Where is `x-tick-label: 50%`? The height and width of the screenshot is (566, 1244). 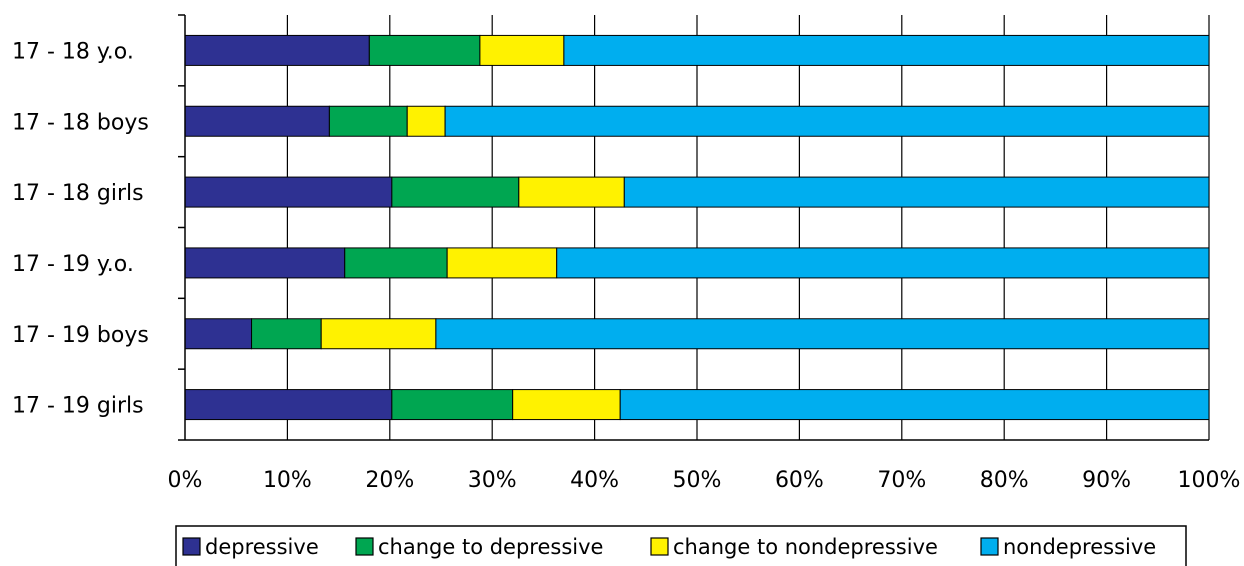 x-tick-label: 50% is located at coordinates (697, 480).